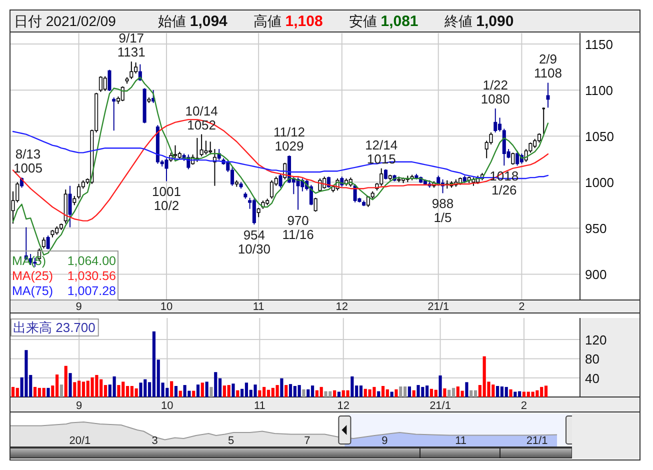 Image resolution: width=653 pixels, height=470 pixels. I want to click on annotation: 2/9 1108, so click(548, 66).